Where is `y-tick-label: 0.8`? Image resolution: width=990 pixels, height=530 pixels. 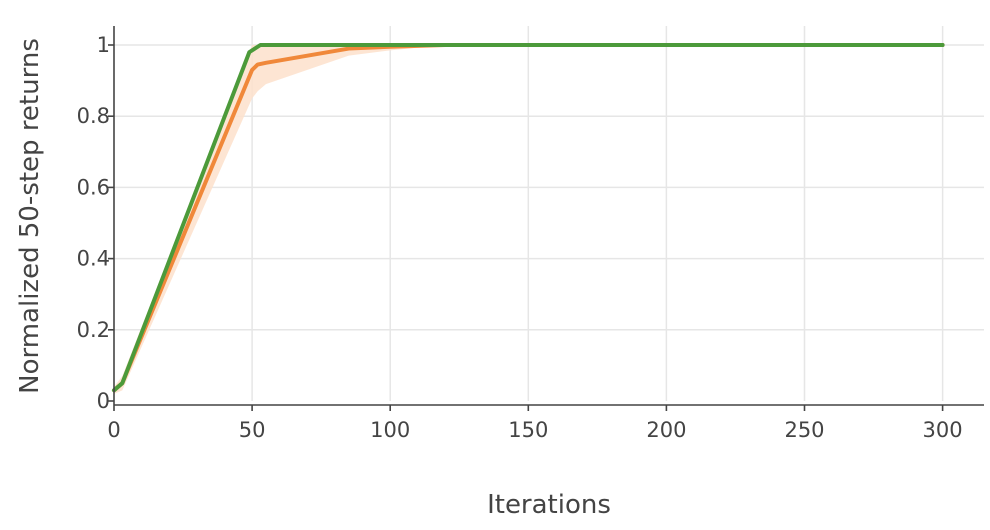 y-tick-label: 0.8 is located at coordinates (93, 116).